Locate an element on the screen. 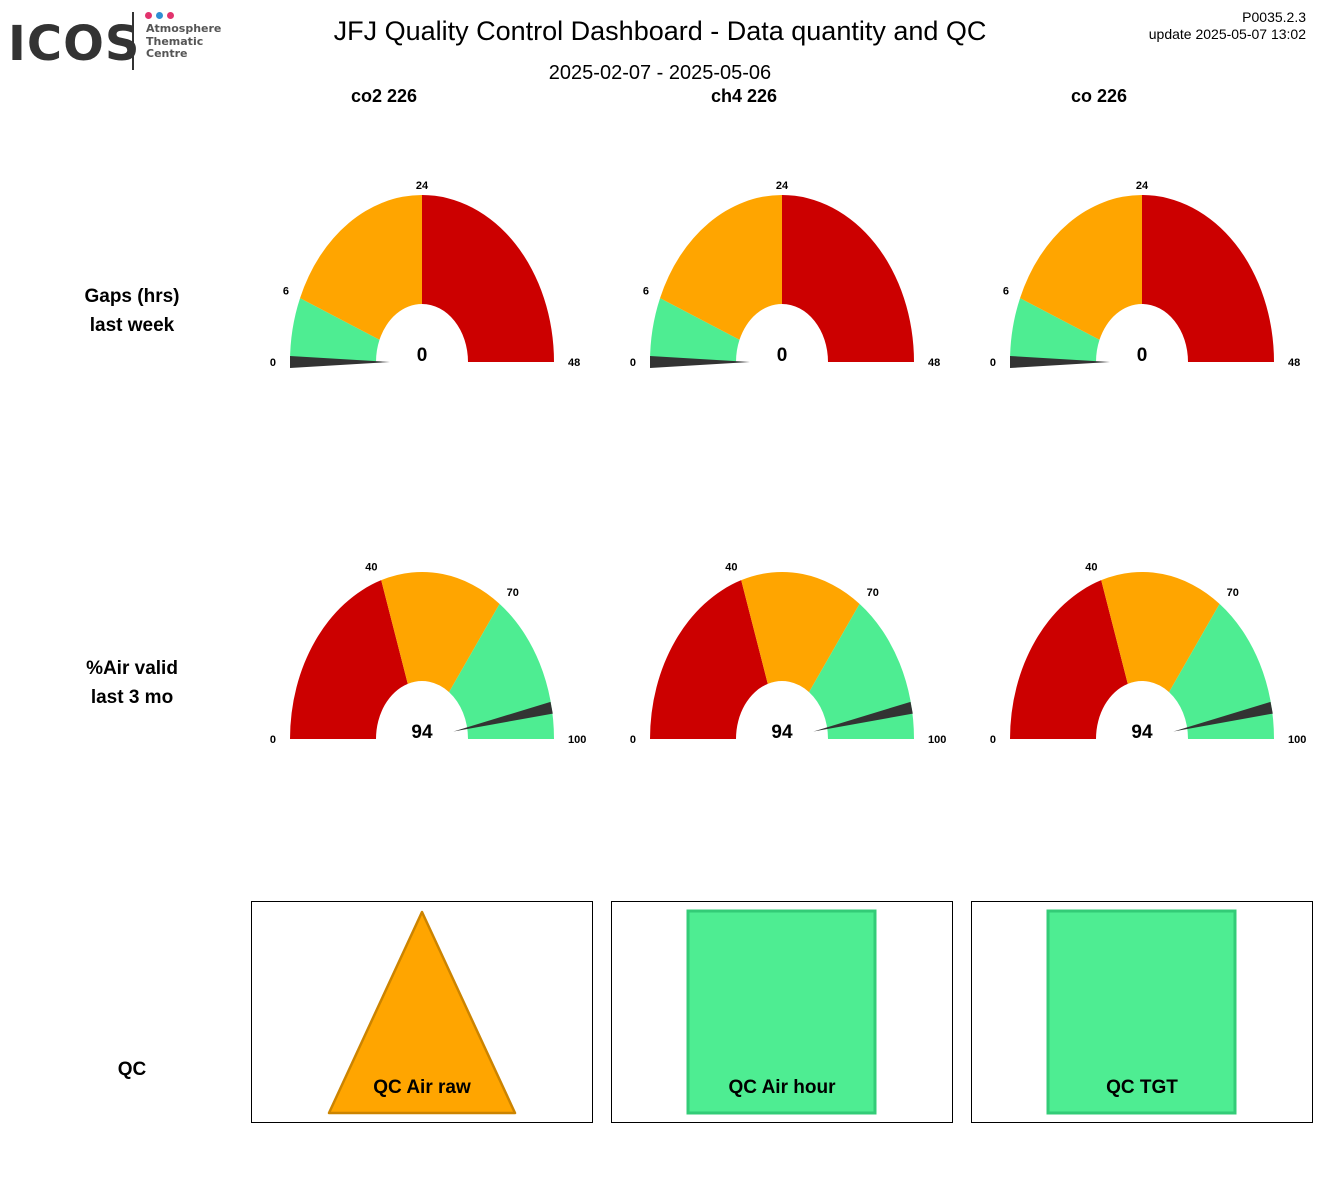 Image resolution: width=1320 pixels, height=1200 pixels. qc-tgt-indicator: QC TGT is located at coordinates (1141, 1012).